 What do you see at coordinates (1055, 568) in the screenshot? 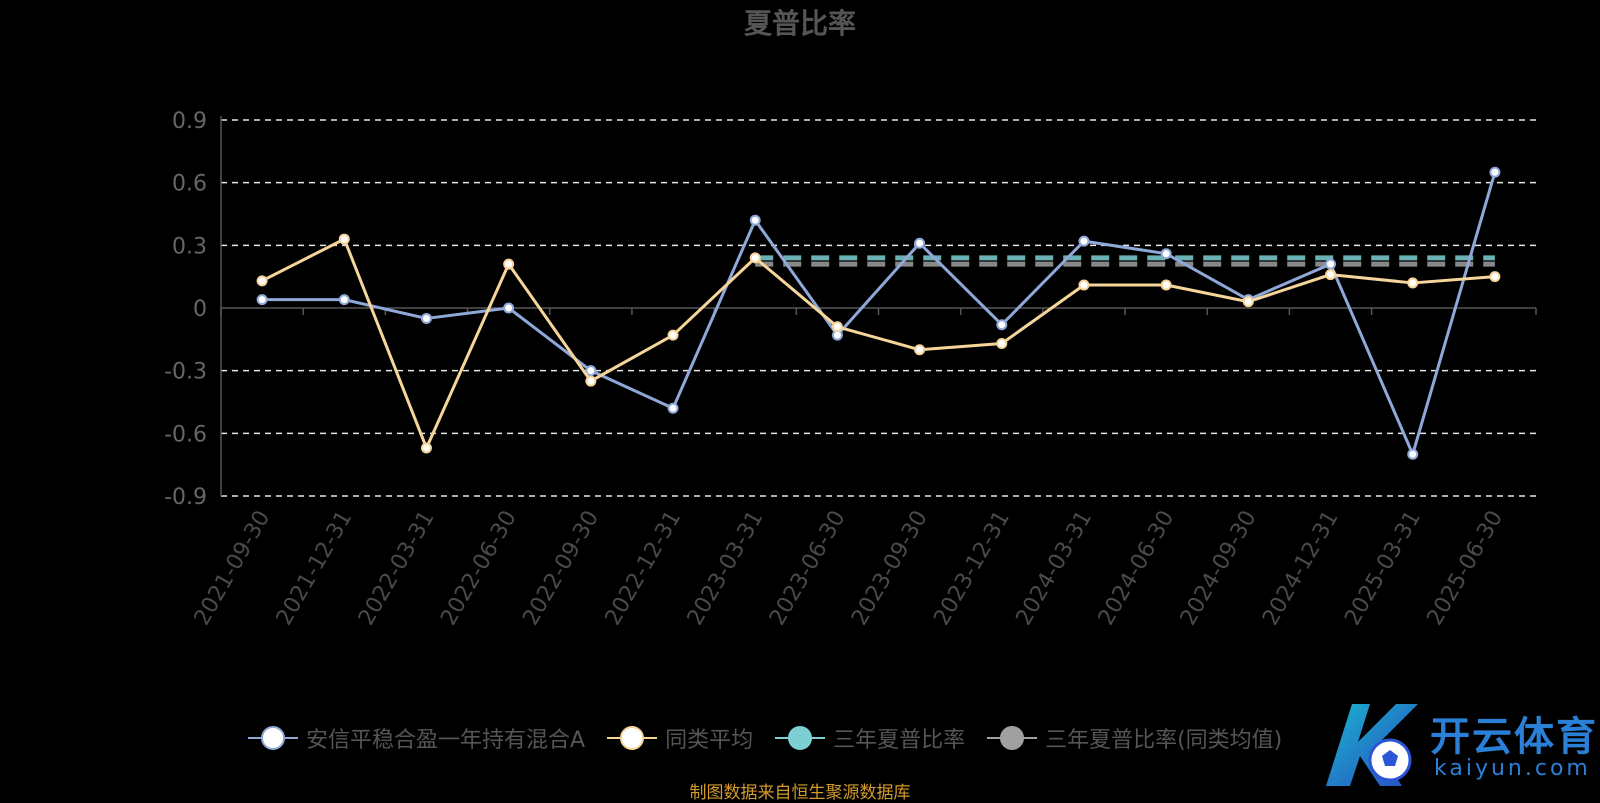
I see `x-tick-label: 2024-03-31` at bounding box center [1055, 568].